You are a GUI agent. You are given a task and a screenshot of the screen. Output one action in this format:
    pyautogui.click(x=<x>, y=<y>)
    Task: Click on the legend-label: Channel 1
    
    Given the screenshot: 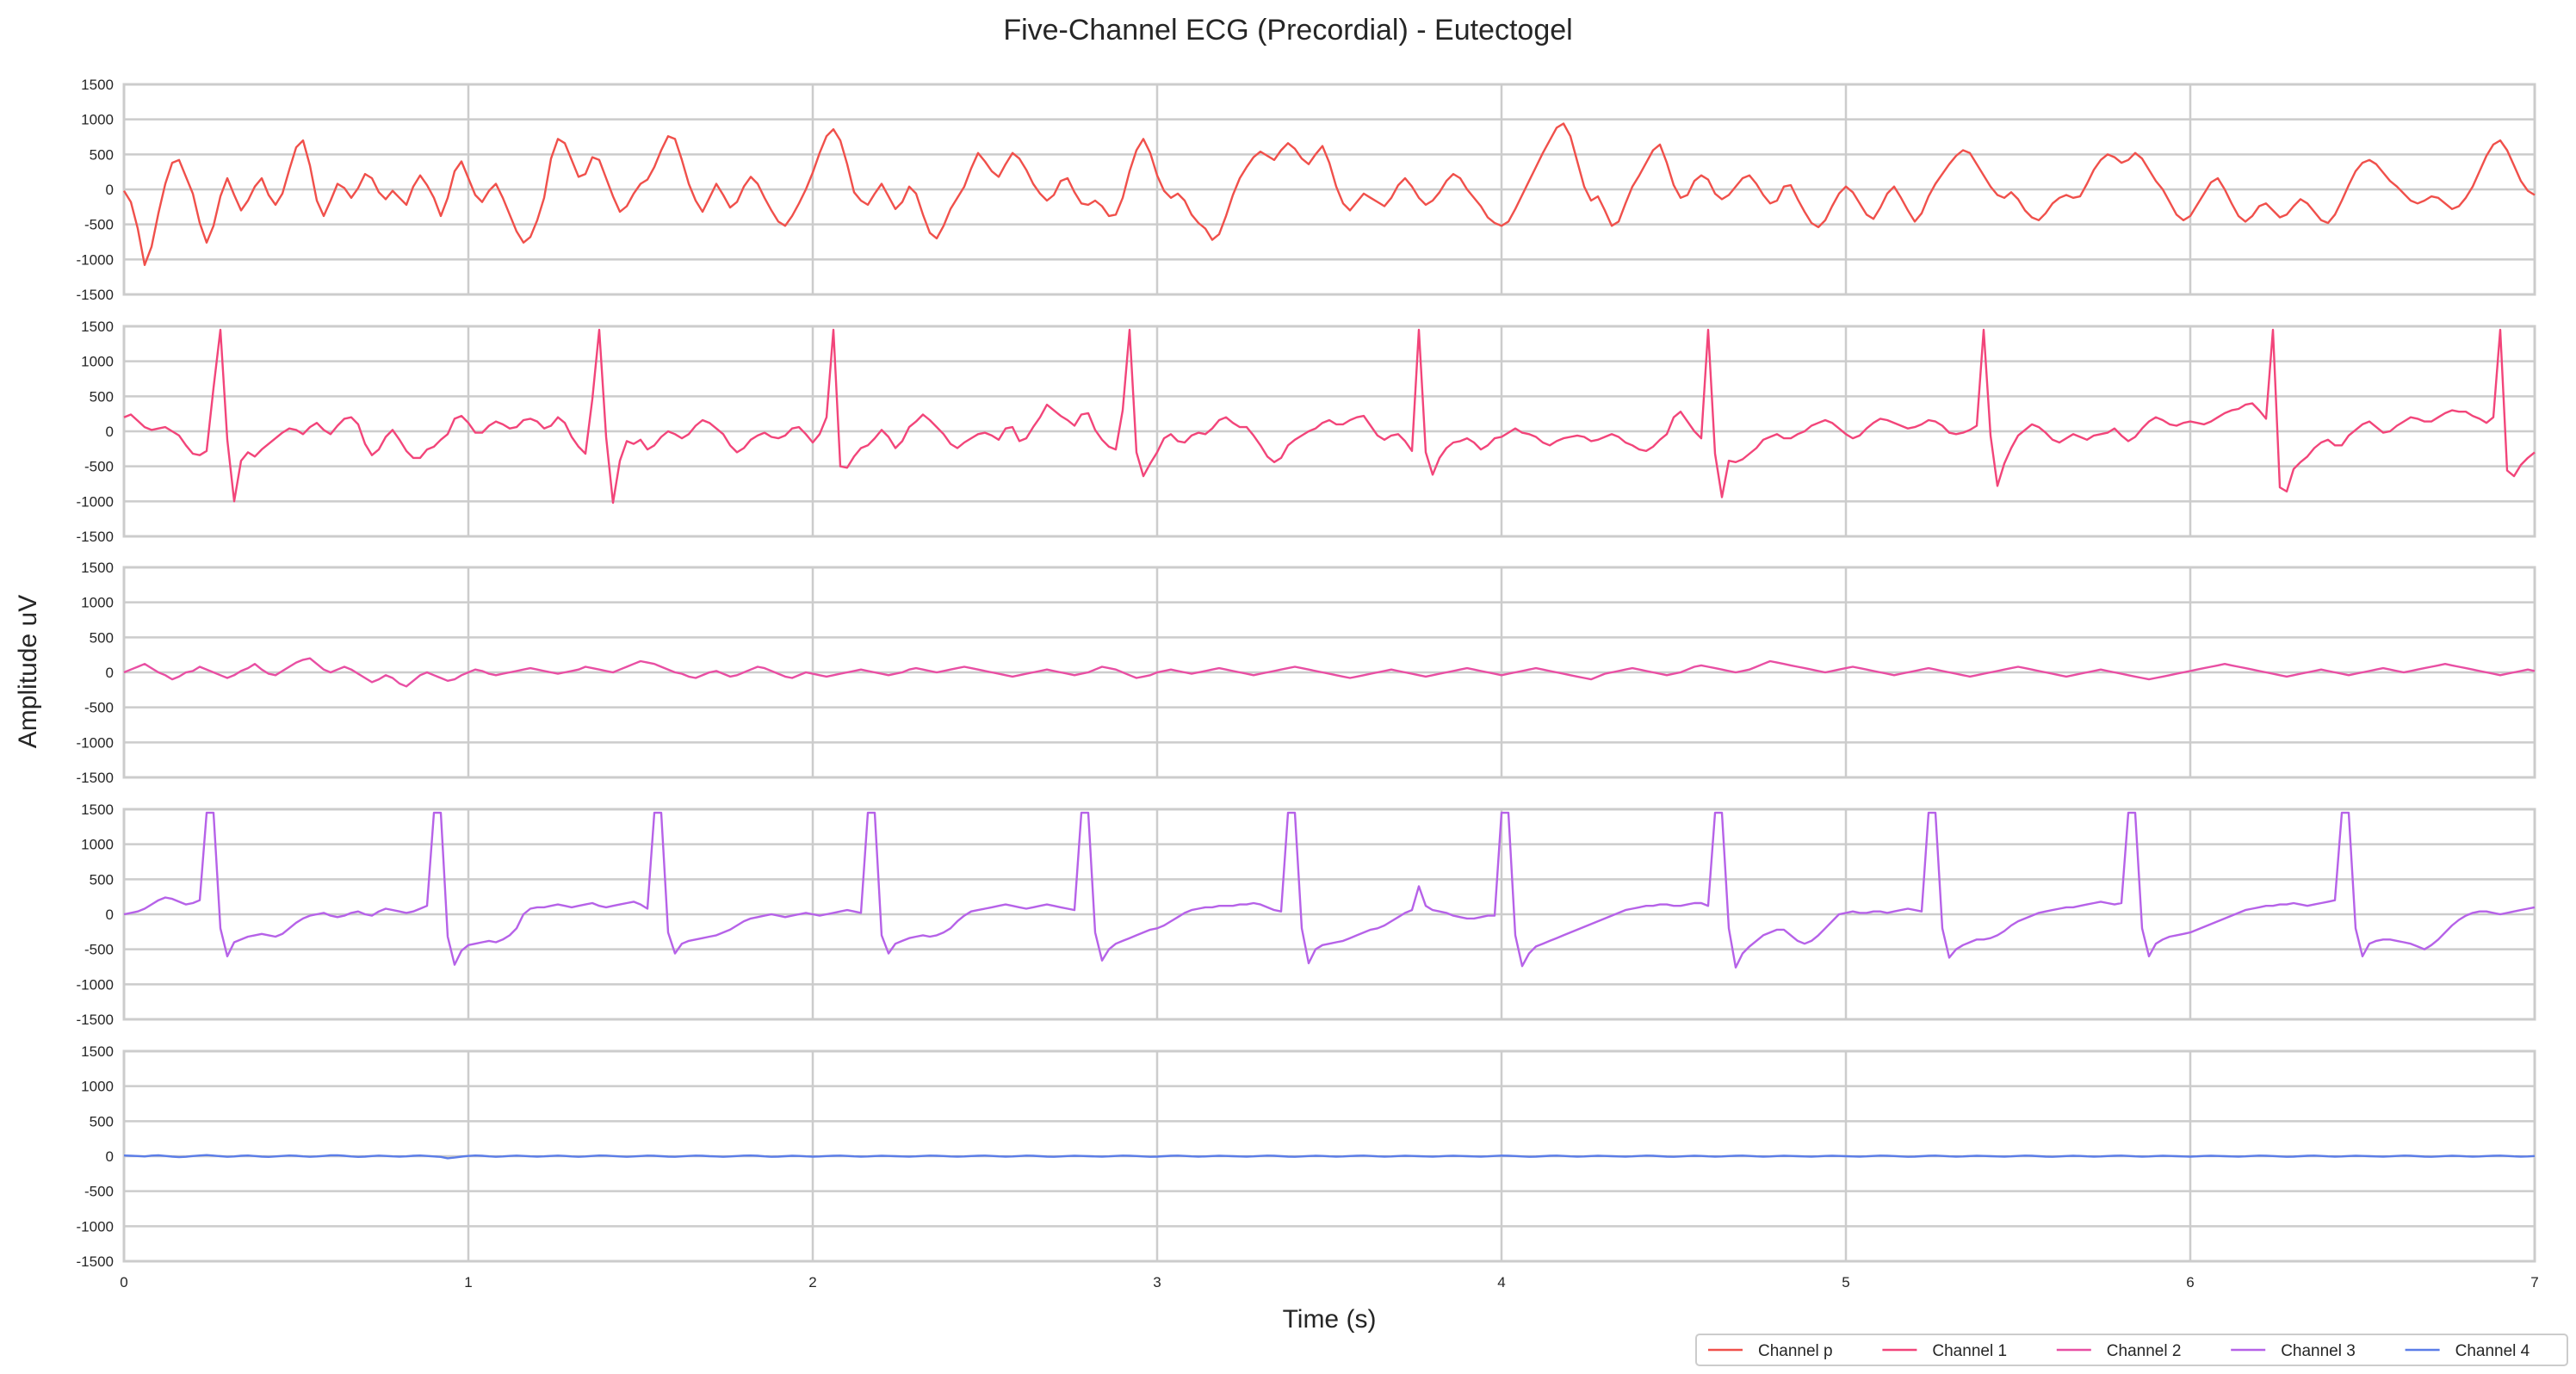 What is the action you would take?
    pyautogui.click(x=1970, y=1351)
    